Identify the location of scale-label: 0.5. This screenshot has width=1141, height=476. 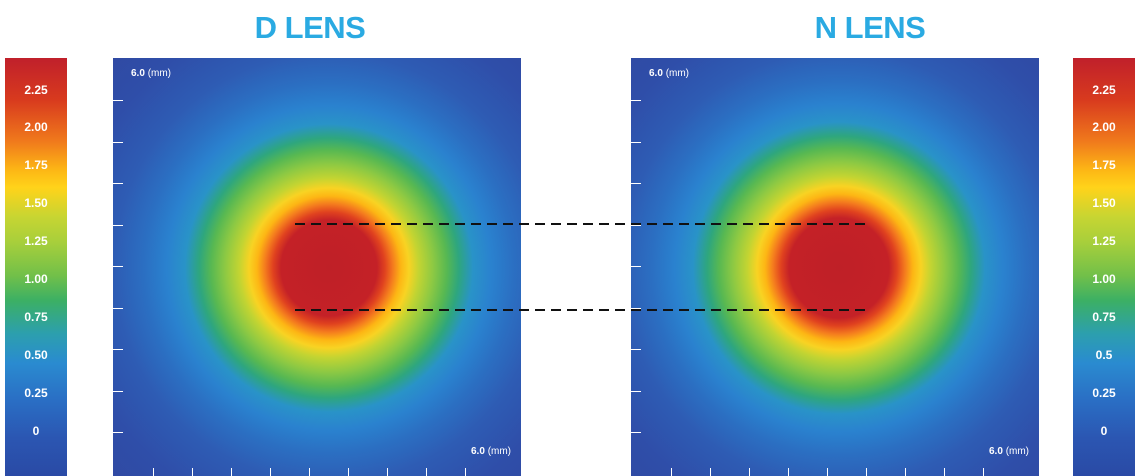
(1104, 355).